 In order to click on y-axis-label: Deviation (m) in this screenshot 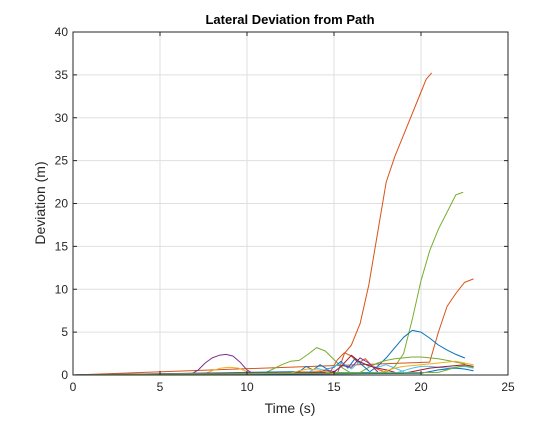, I will do `click(40, 202)`.